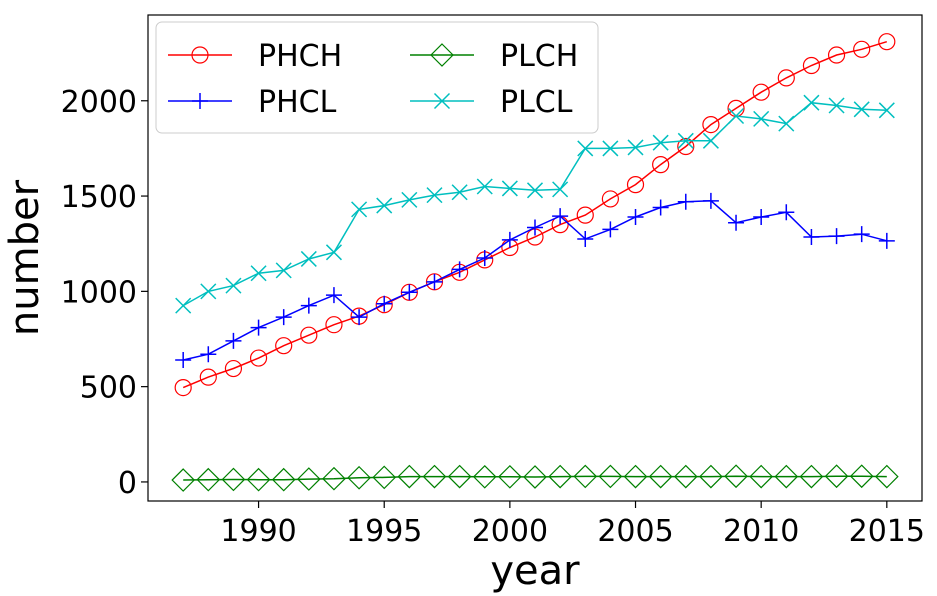 The width and height of the screenshot is (937, 596). I want to click on legend-marker-phcl, so click(200, 101).